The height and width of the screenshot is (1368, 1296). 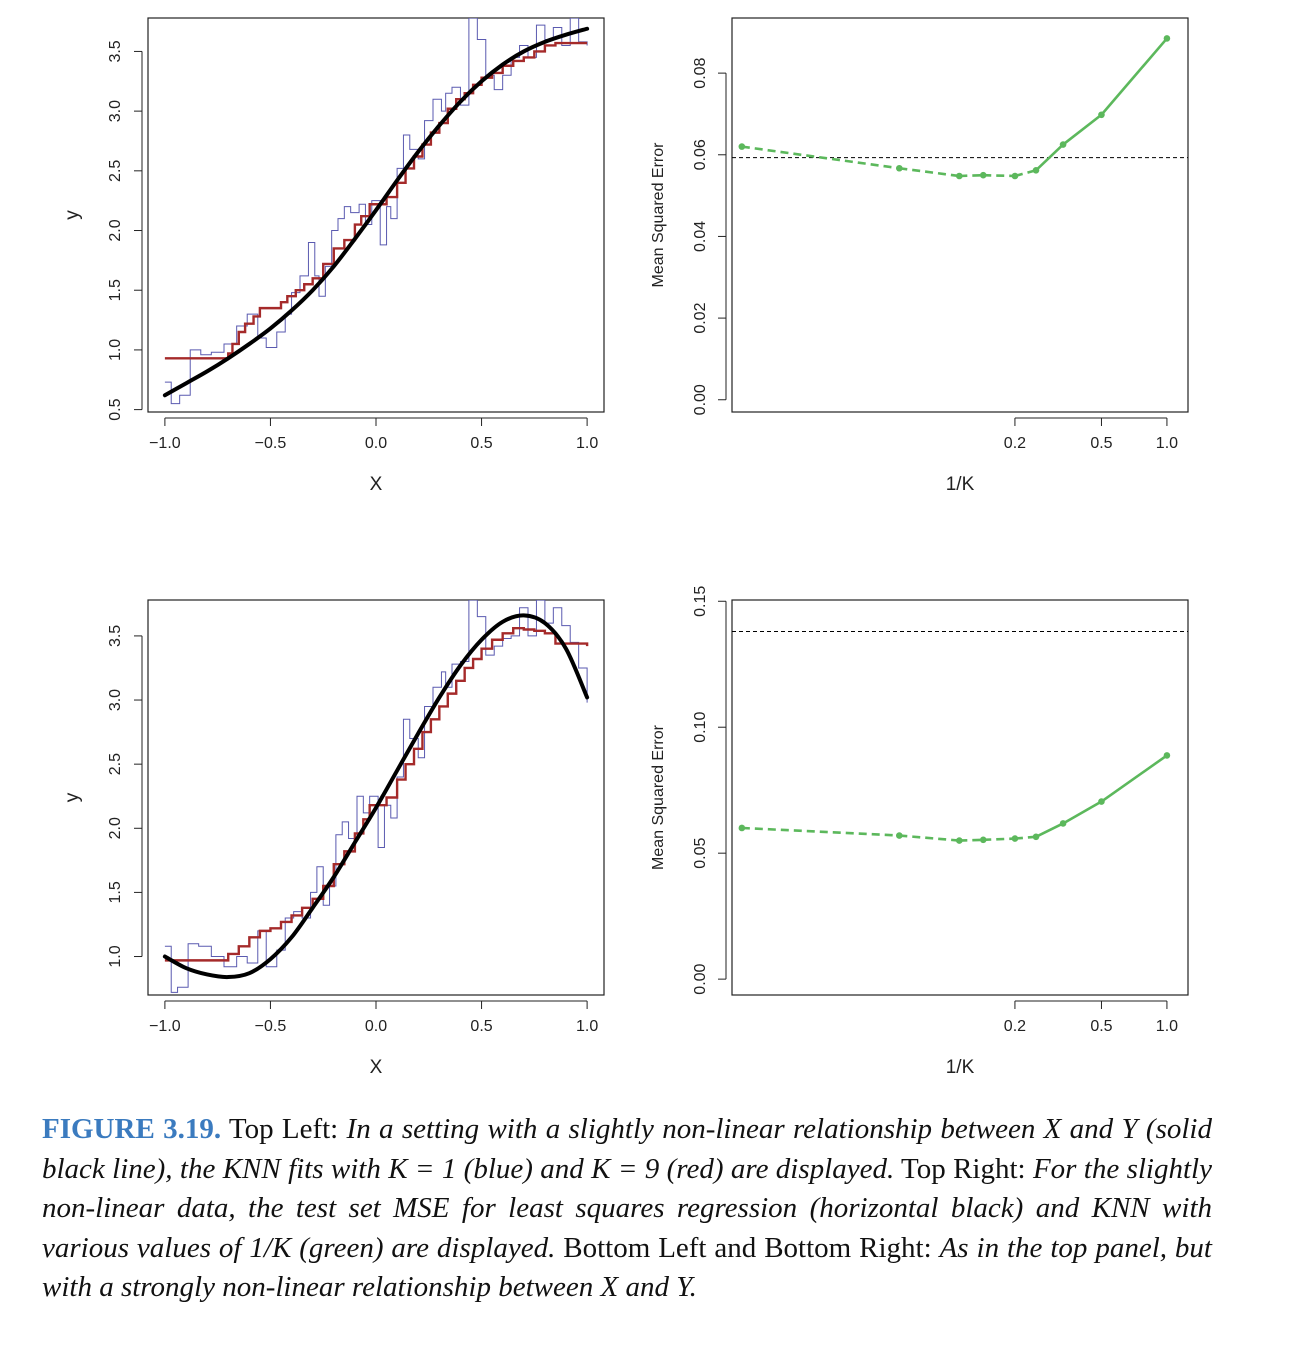 I want to click on top-left-data, so click(x=376, y=211).